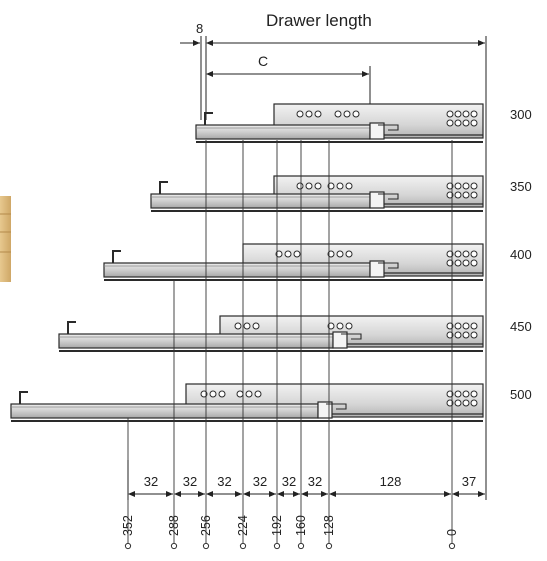  What do you see at coordinates (199, 28) in the screenshot?
I see `offset-label: 8` at bounding box center [199, 28].